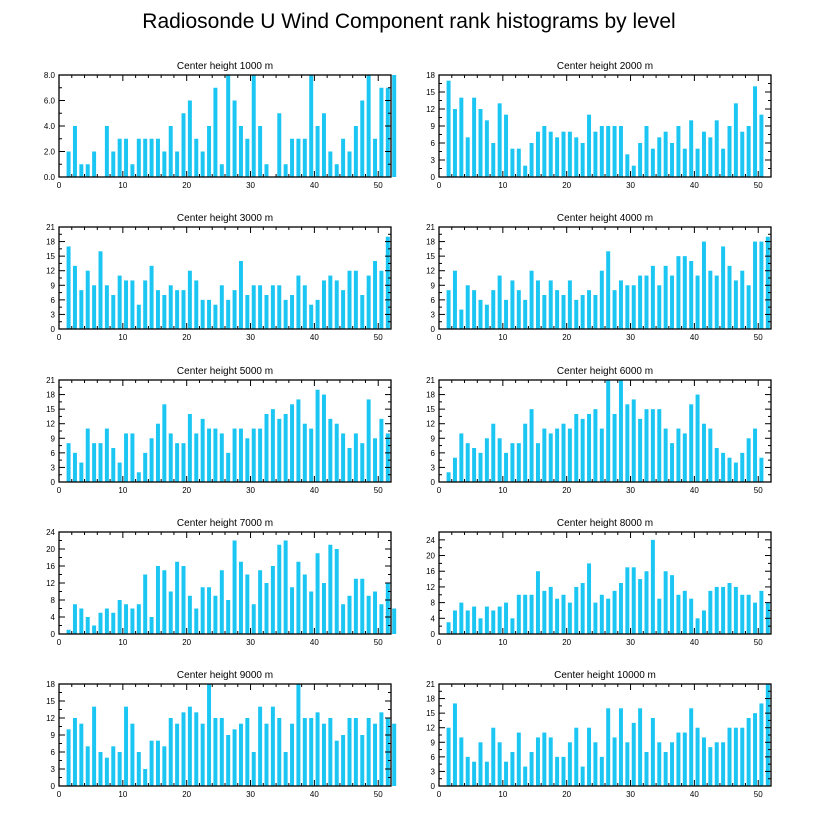 The image size is (818, 824). What do you see at coordinates (186, 185) in the screenshot?
I see `x-tick-label: 20` at bounding box center [186, 185].